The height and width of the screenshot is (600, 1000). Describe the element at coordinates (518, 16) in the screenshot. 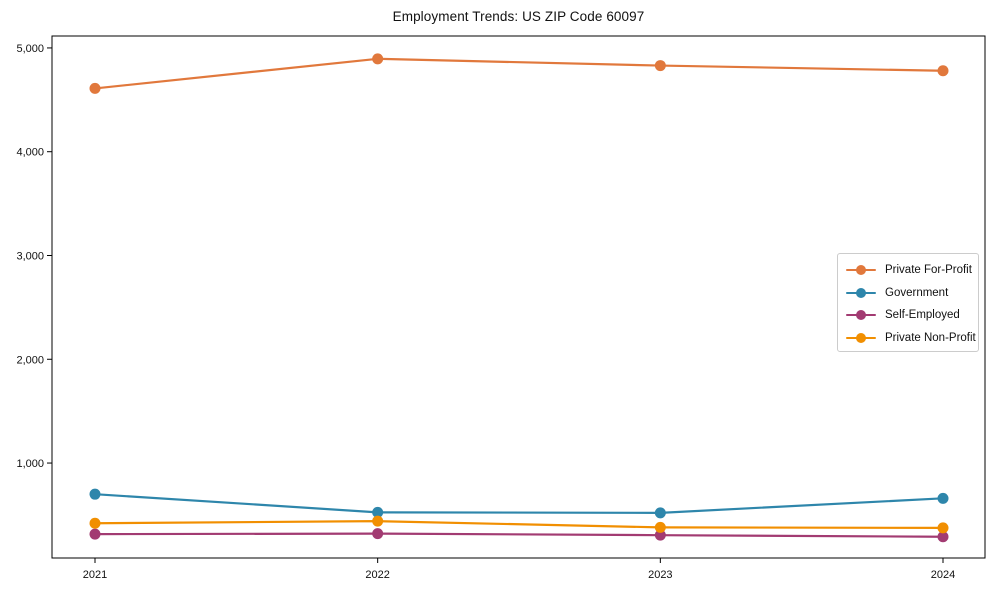

I see `chart-title: Employment Trends: US ZIP Code 60097` at that location.